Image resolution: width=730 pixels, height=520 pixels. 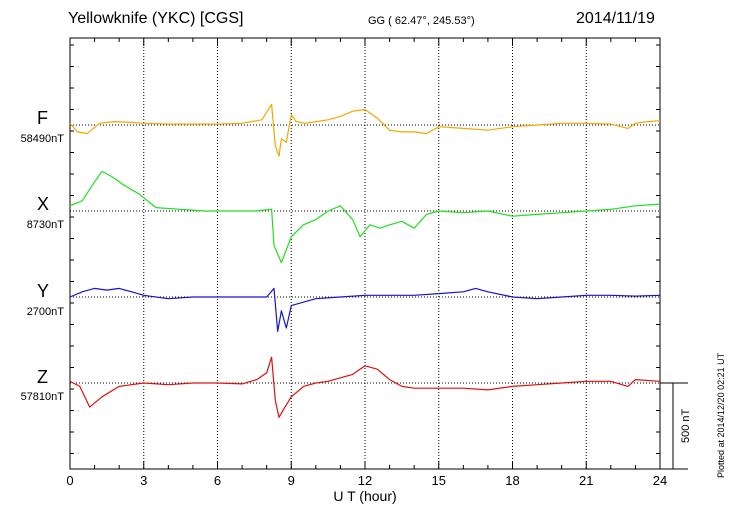 What do you see at coordinates (365, 130) in the screenshot?
I see `series-line-f` at bounding box center [365, 130].